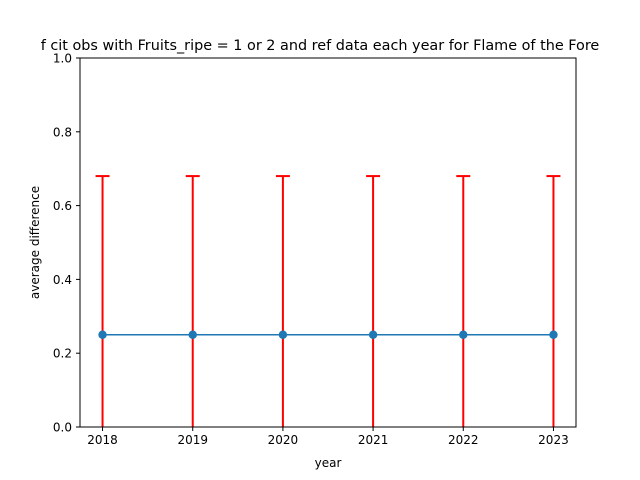  Describe the element at coordinates (192, 440) in the screenshot. I see `x-tick-label: 2019` at that location.